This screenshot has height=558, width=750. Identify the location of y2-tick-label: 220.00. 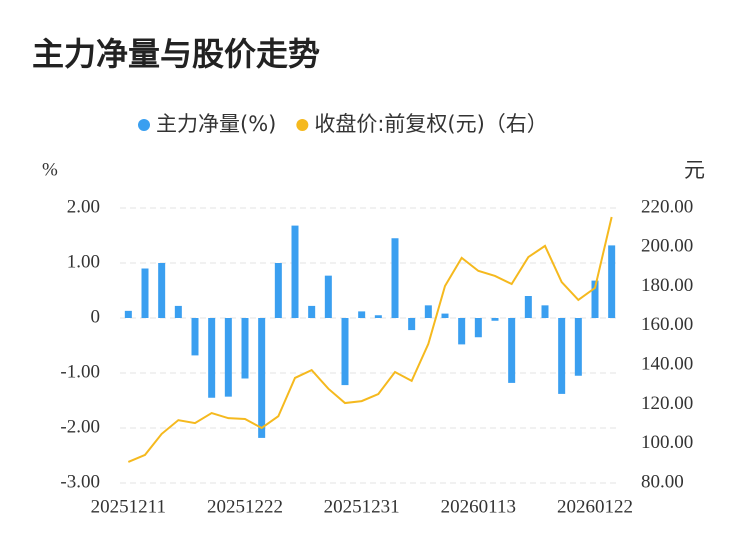
(667, 206).